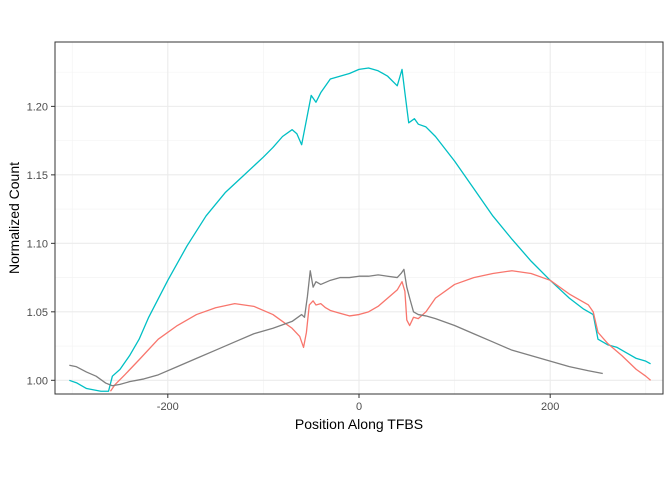 This screenshot has width=672, height=480. Describe the element at coordinates (37, 107) in the screenshot. I see `y-tick-label: 1.20` at that location.